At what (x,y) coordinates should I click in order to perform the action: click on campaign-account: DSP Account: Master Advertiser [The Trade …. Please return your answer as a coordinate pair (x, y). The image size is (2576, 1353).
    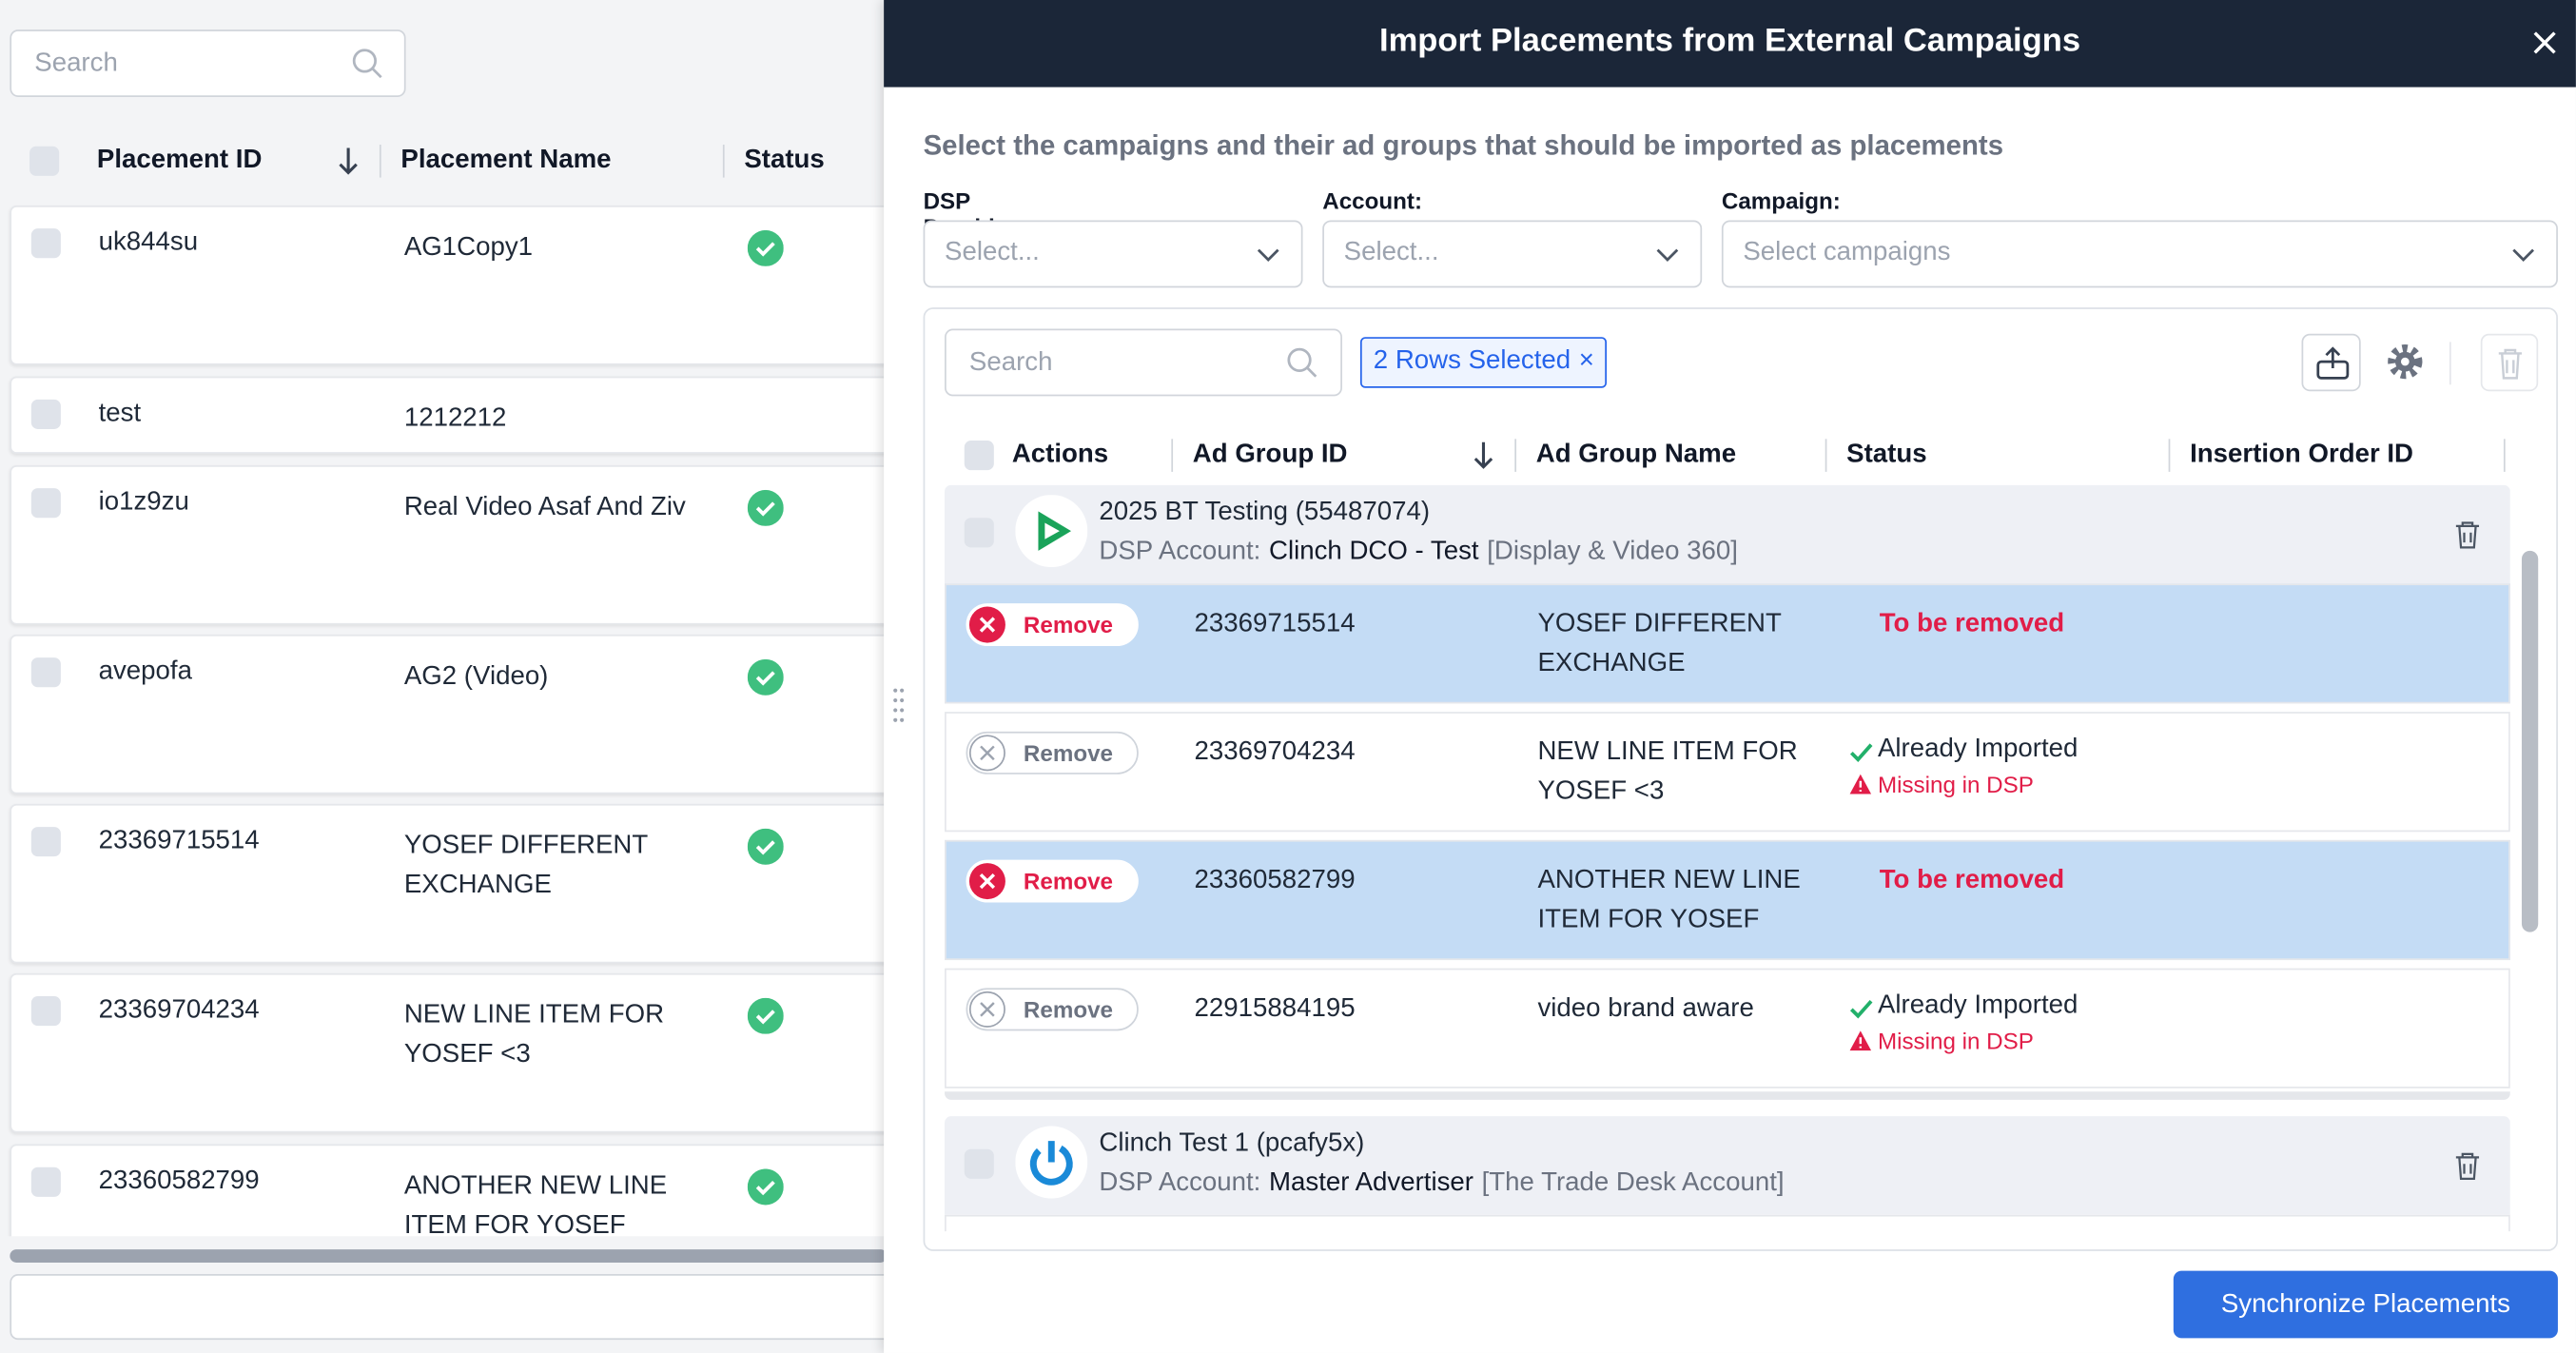
    Looking at the image, I should click on (1442, 1184).